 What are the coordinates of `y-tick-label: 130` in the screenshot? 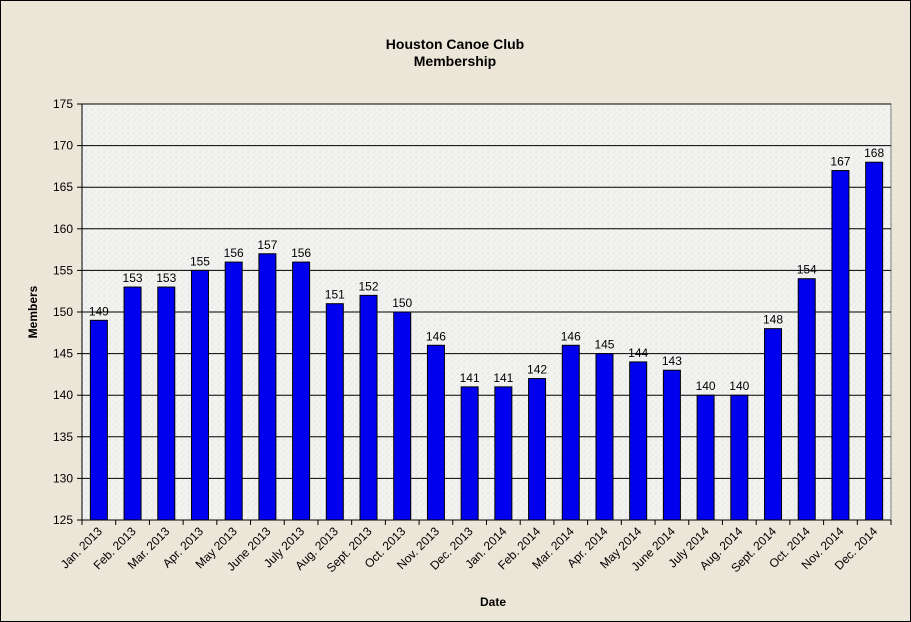 It's located at (63, 478).